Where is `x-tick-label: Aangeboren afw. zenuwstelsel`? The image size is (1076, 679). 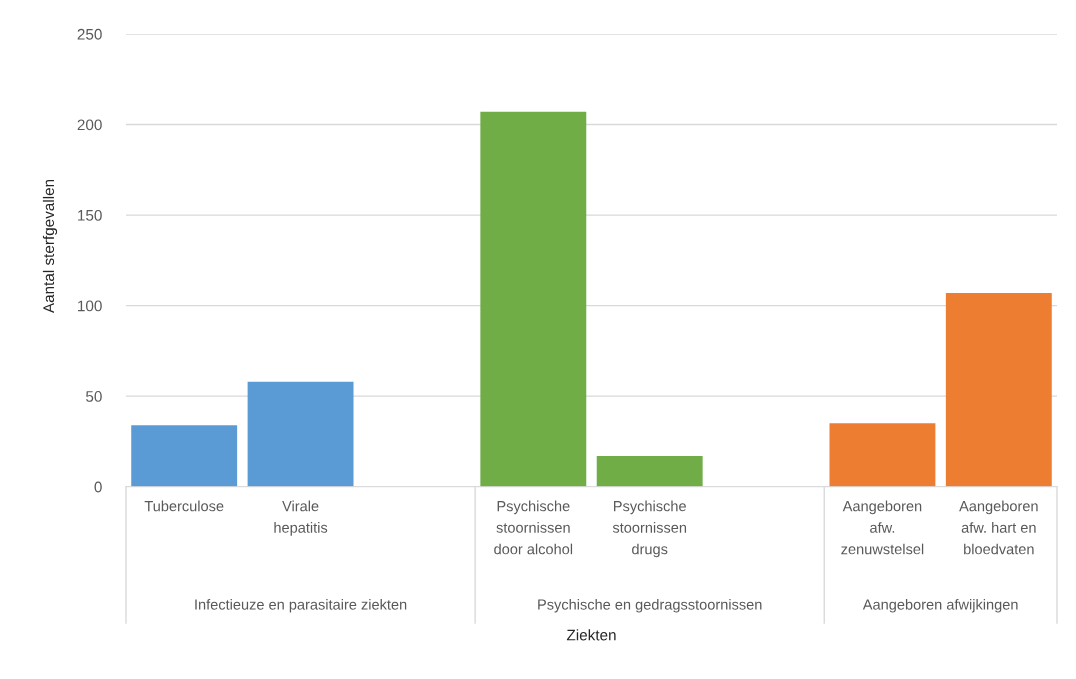
x-tick-label: Aangeboren afw. zenuwstelsel is located at coordinates (882, 527).